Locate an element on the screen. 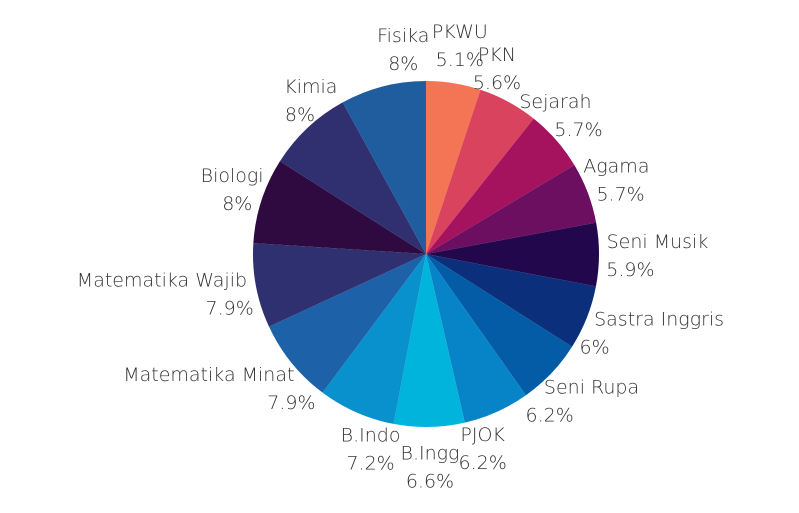 The width and height of the screenshot is (799, 513). slice-value-label: 6% is located at coordinates (595, 348).